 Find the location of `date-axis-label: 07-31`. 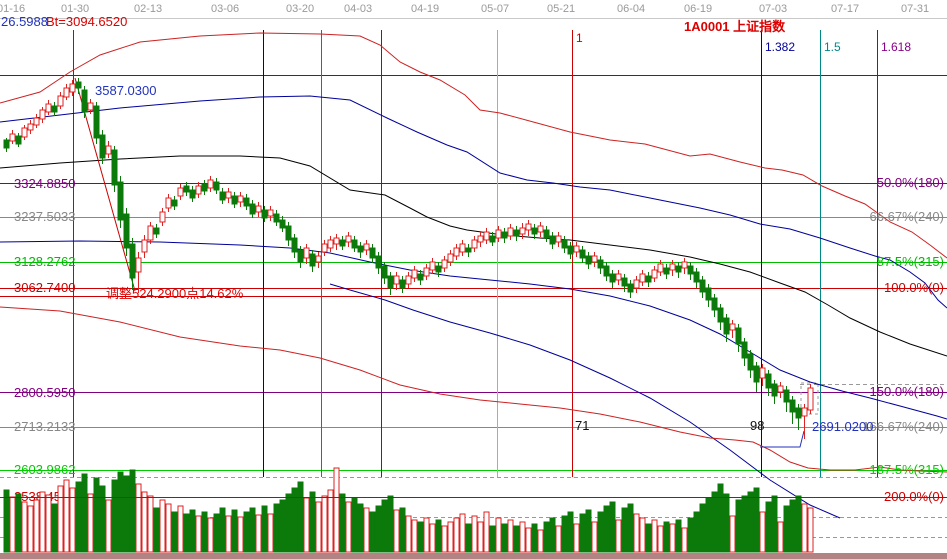

date-axis-label: 07-31 is located at coordinates (915, 9).